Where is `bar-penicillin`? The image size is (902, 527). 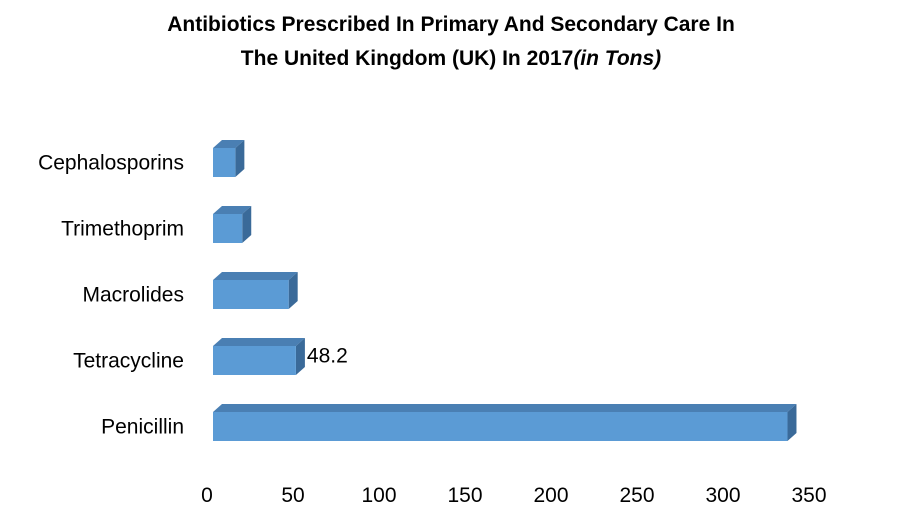
bar-penicillin is located at coordinates (505, 422).